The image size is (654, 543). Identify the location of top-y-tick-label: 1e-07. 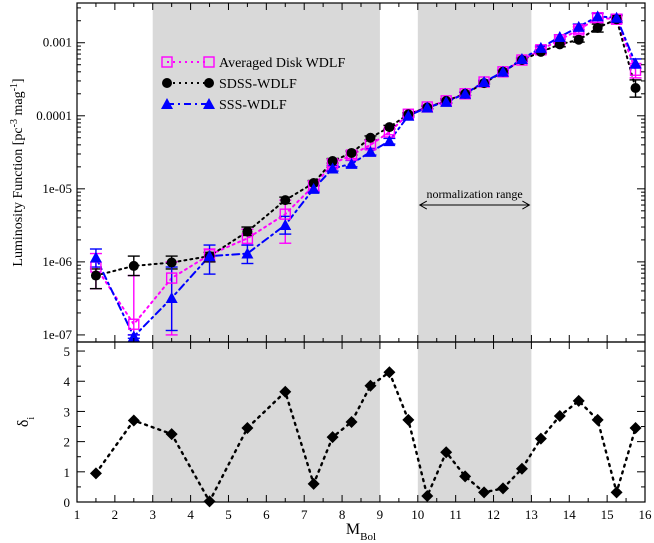
(57, 334).